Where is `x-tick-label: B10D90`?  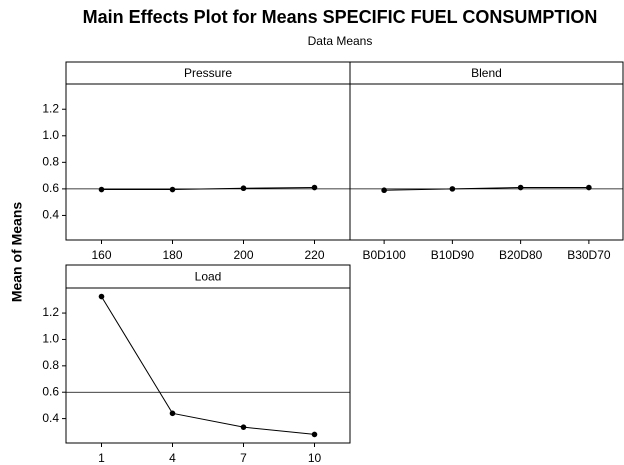
x-tick-label: B10D90 is located at coordinates (453, 255).